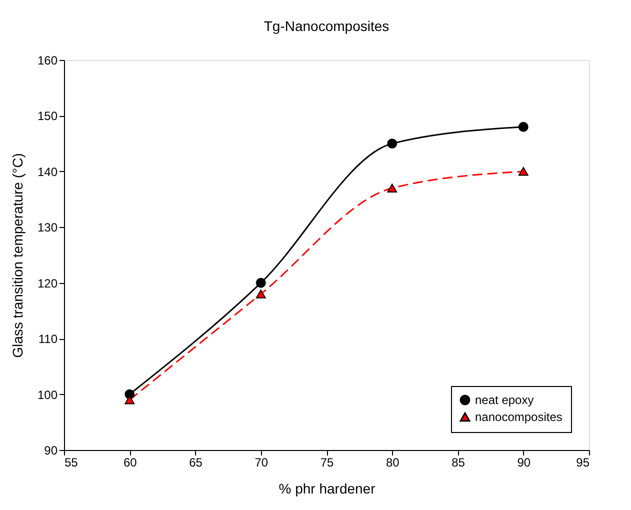 The width and height of the screenshot is (631, 510). What do you see at coordinates (327, 463) in the screenshot?
I see `x-tick-label: 75` at bounding box center [327, 463].